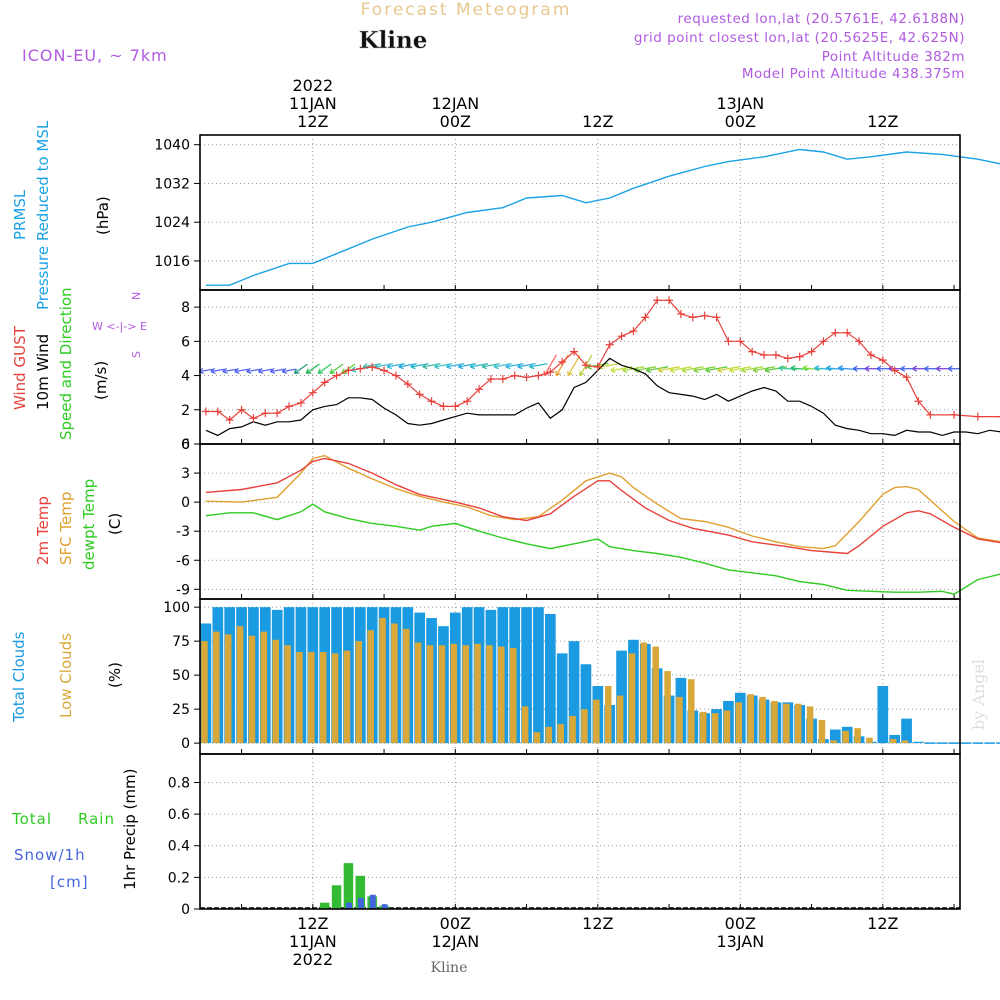 This screenshot has width=1000, height=1000. What do you see at coordinates (50, 855) in the screenshot?
I see `snow-label: Snow/1h` at bounding box center [50, 855].